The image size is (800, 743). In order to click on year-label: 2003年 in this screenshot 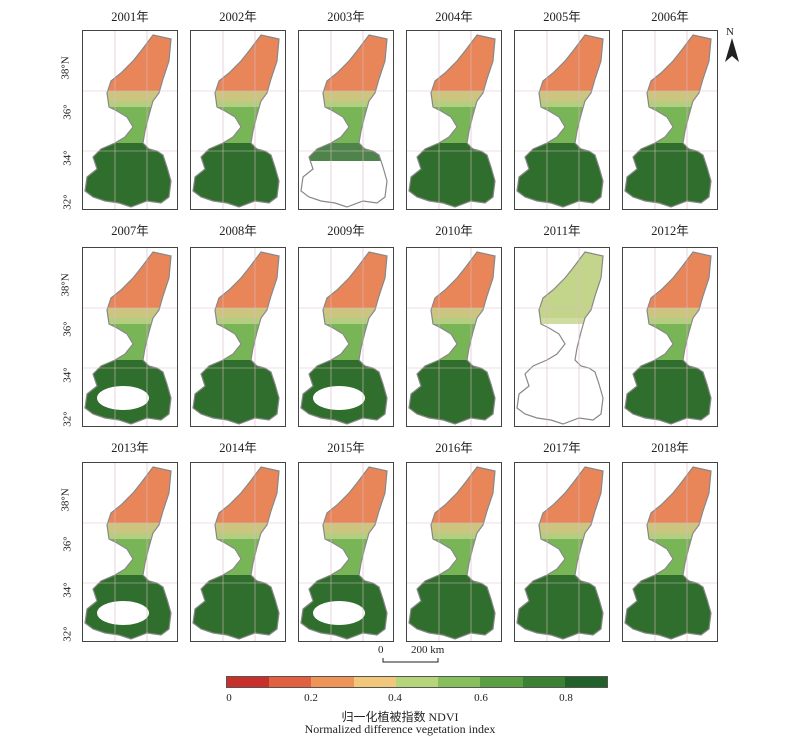, I will do `click(346, 17)`.